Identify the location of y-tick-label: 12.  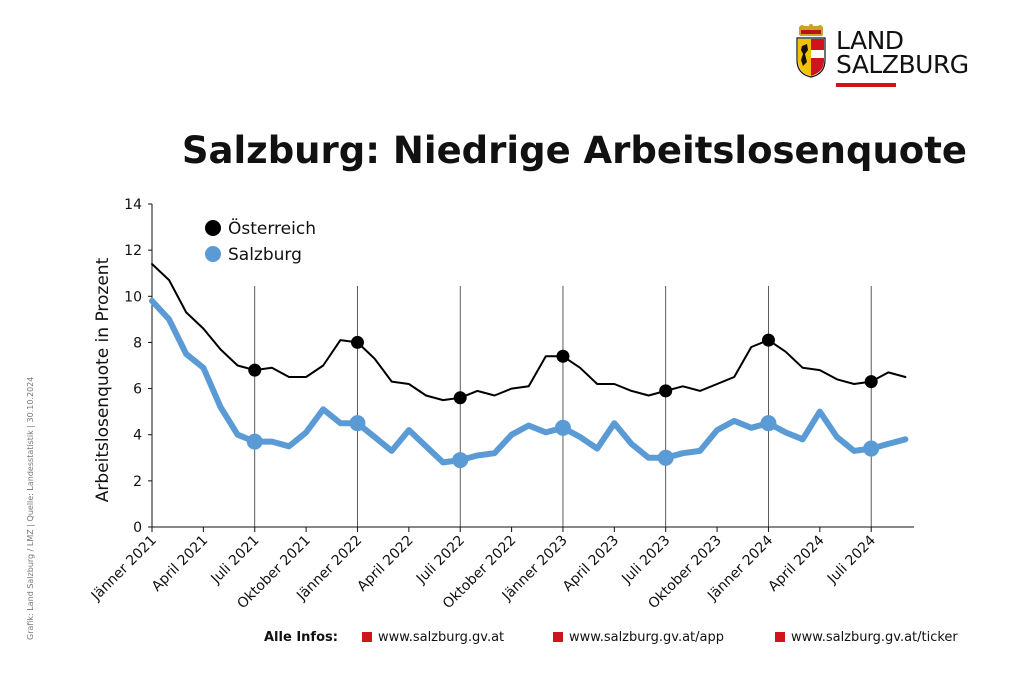
(133, 251).